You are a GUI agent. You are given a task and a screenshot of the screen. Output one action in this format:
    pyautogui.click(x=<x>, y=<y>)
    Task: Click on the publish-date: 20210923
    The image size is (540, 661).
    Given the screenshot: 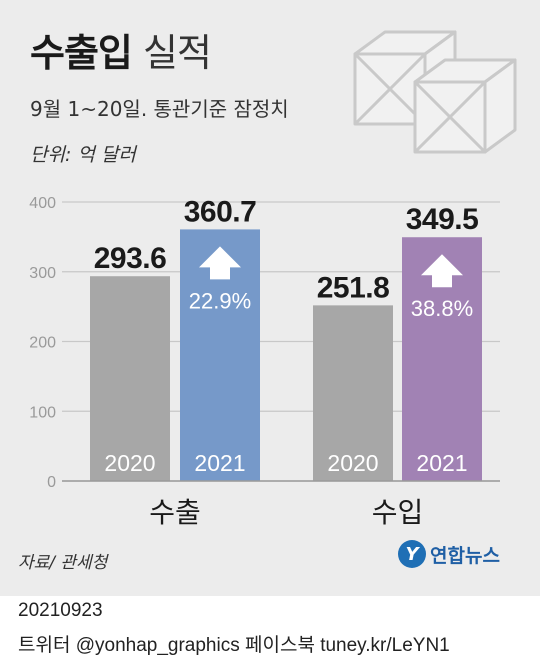 What is the action you would take?
    pyautogui.click(x=60, y=610)
    